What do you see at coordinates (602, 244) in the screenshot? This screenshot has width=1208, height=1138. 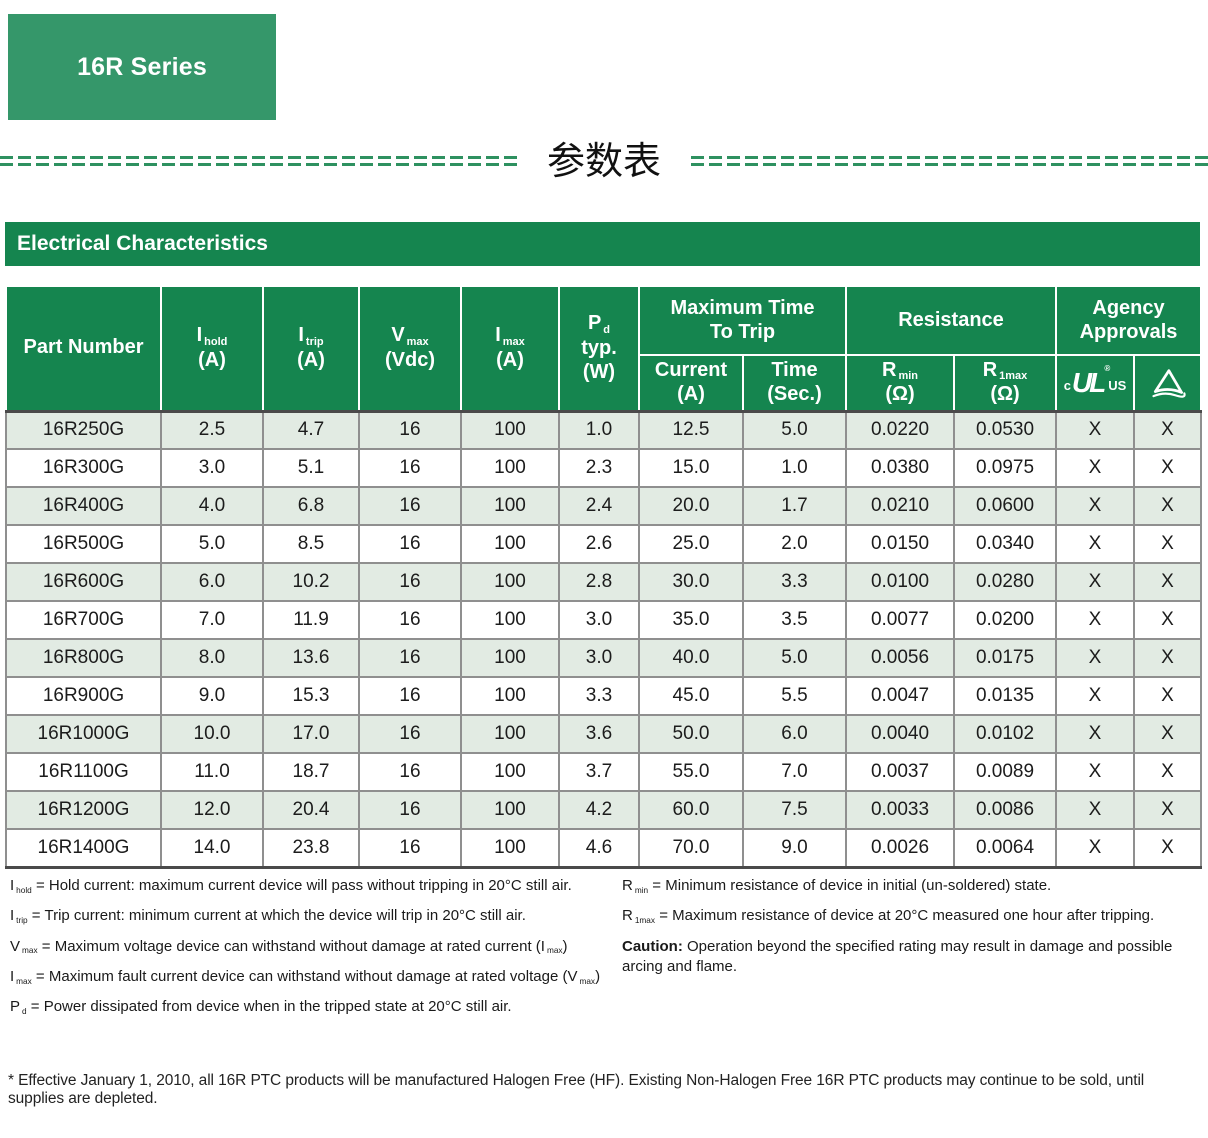 I see `section-header-bar: Electrical Characteristics` at bounding box center [602, 244].